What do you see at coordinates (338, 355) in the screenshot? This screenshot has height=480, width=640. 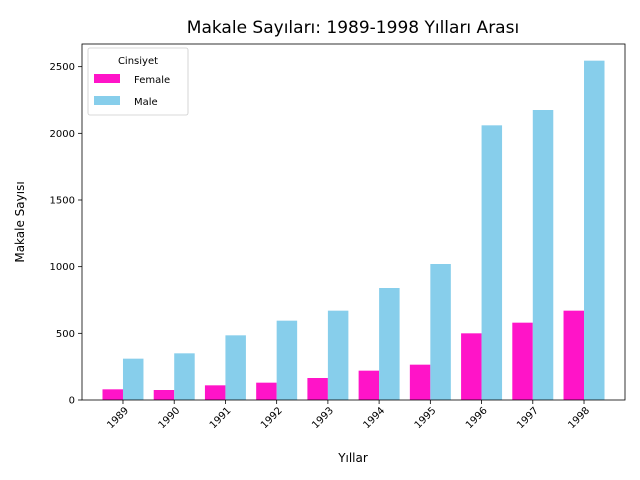 I see `bar-male-1993` at bounding box center [338, 355].